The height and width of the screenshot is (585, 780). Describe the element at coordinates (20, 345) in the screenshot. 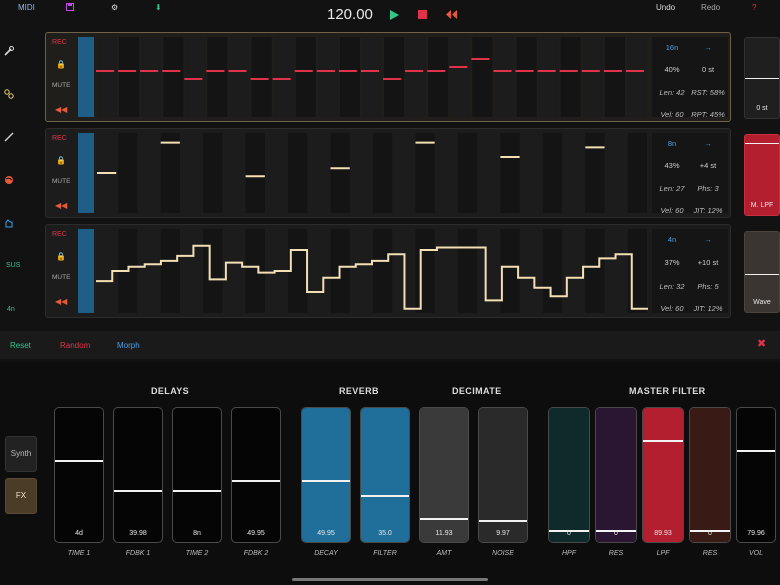

I see `reset-button: Reset` at that location.